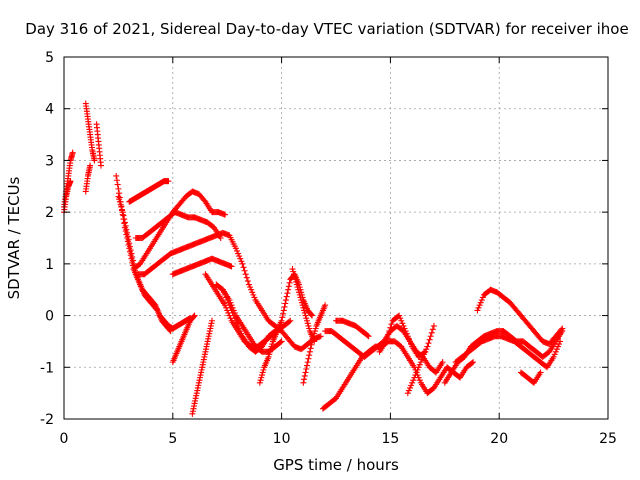 The image size is (640, 480). I want to click on y-tick-label: 1, so click(49, 265).